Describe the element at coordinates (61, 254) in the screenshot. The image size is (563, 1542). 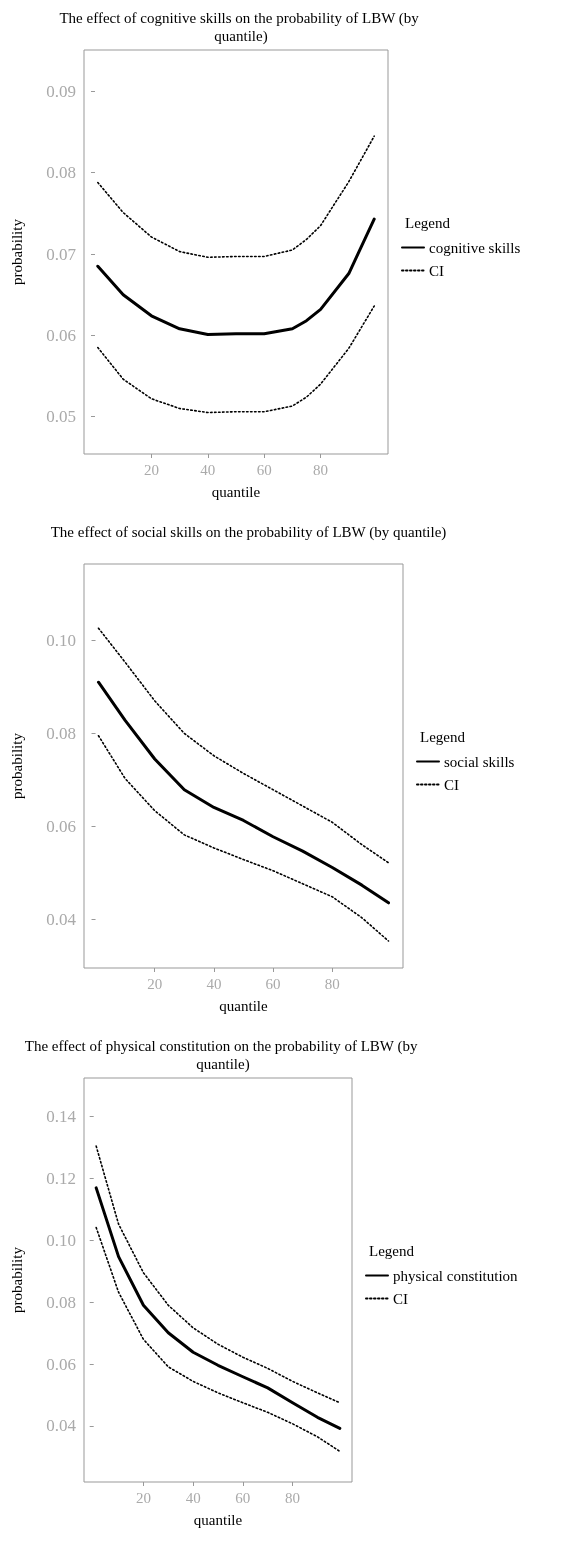
I see `y-tick-label: 0.07` at that location.